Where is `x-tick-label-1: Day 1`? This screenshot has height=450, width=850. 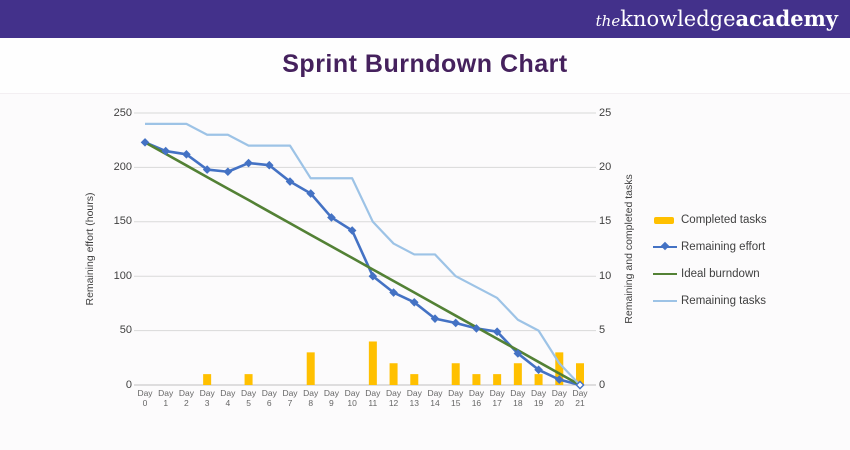 x-tick-label-1: Day 1 is located at coordinates (166, 398).